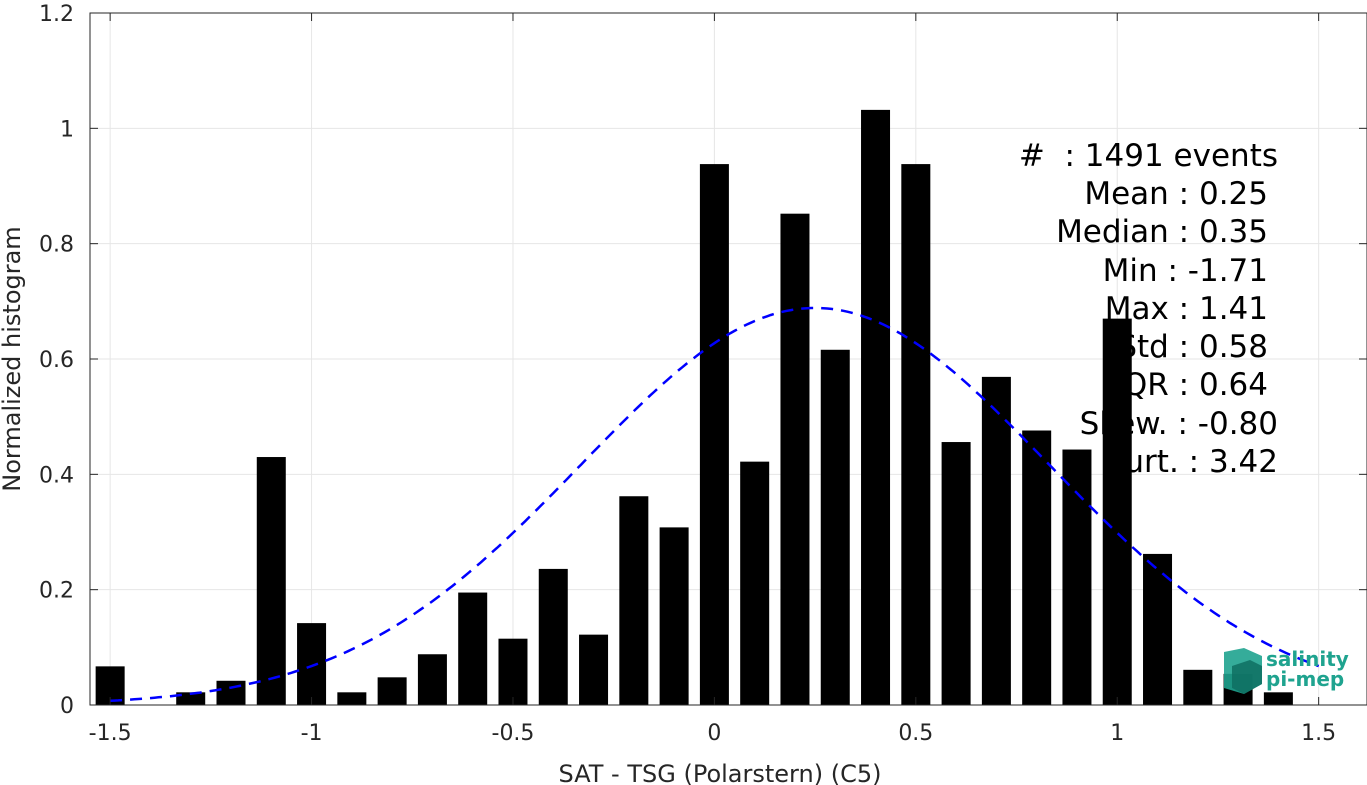 The height and width of the screenshot is (785, 1367). I want to click on stats-min: Min : -1.71, so click(1185, 271).